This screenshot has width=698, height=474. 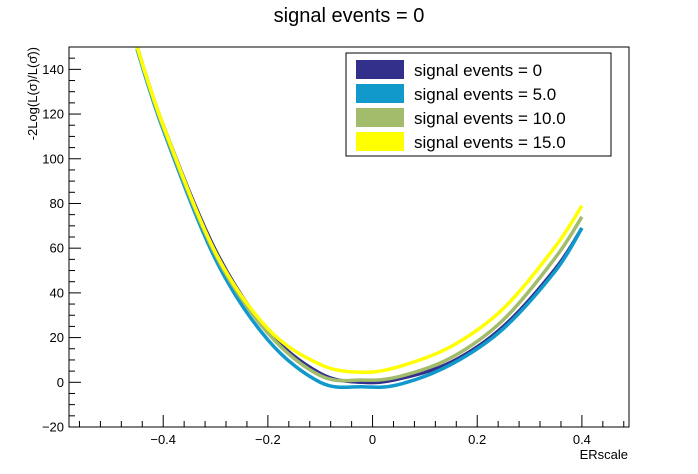 I want to click on y-axis: −20 0 20 40 60 80 100 120 140, so click(x=61, y=240).